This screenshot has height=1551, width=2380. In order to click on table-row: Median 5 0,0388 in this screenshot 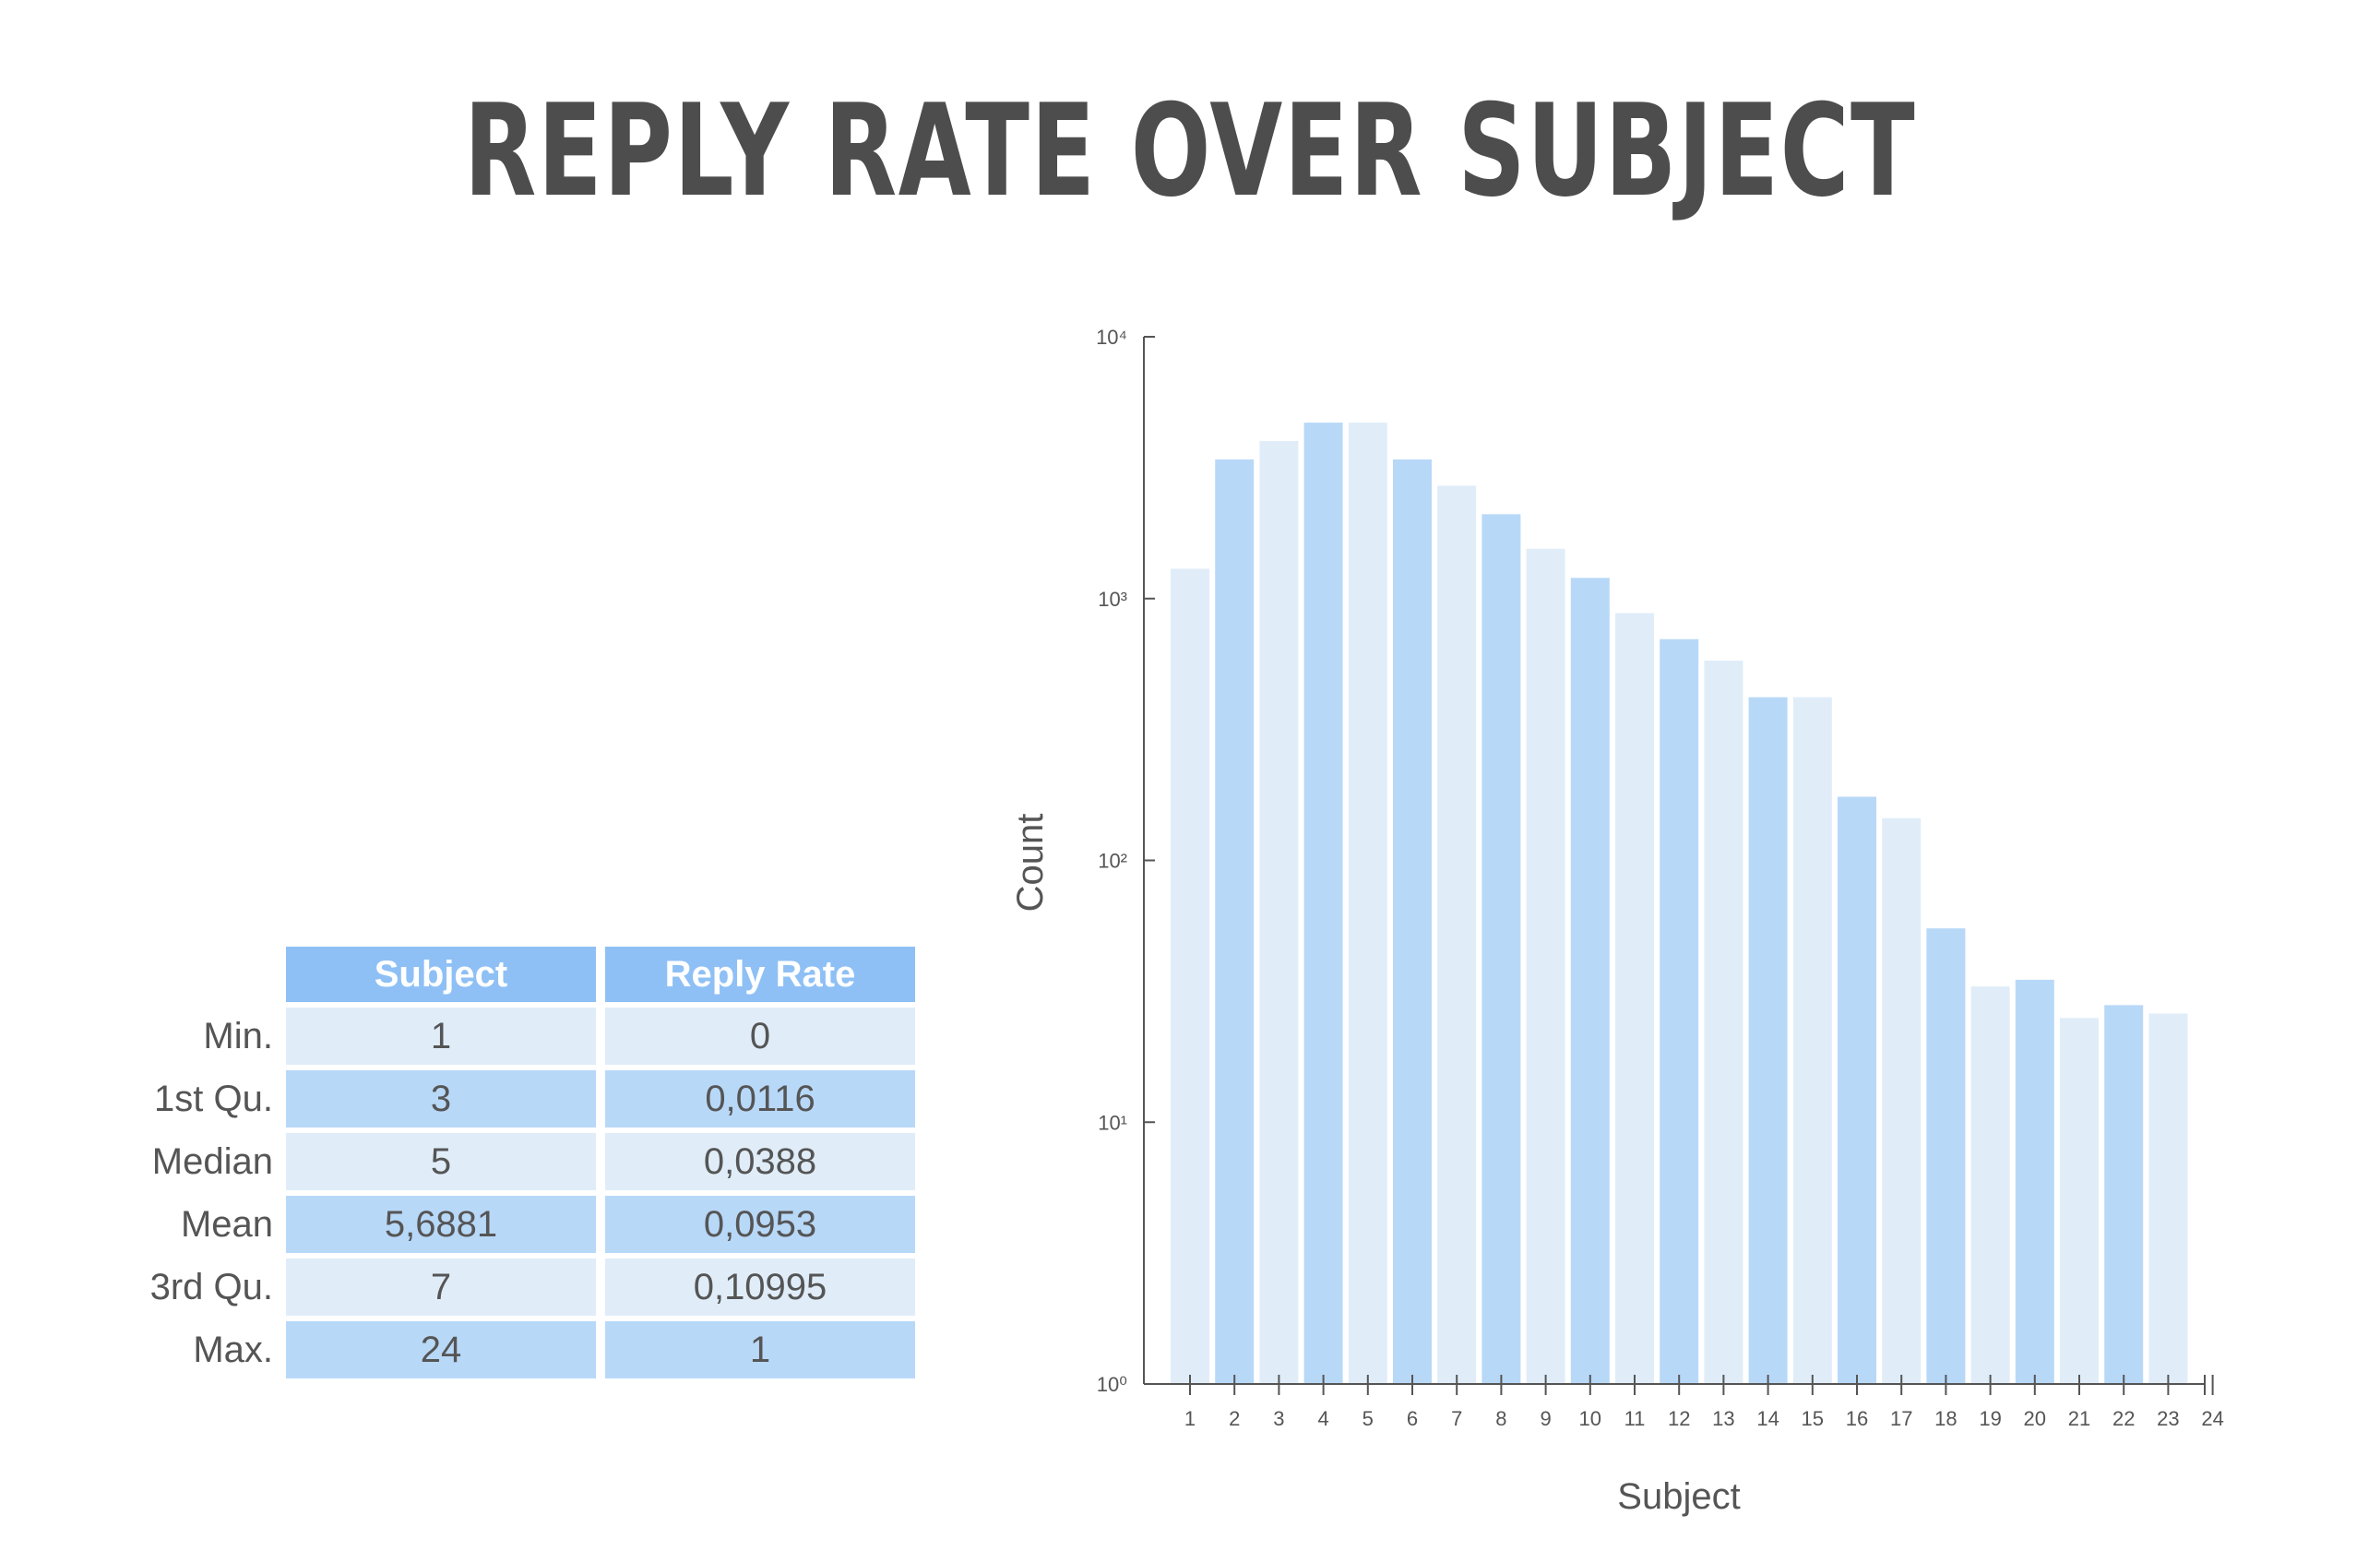, I will do `click(513, 1161)`.